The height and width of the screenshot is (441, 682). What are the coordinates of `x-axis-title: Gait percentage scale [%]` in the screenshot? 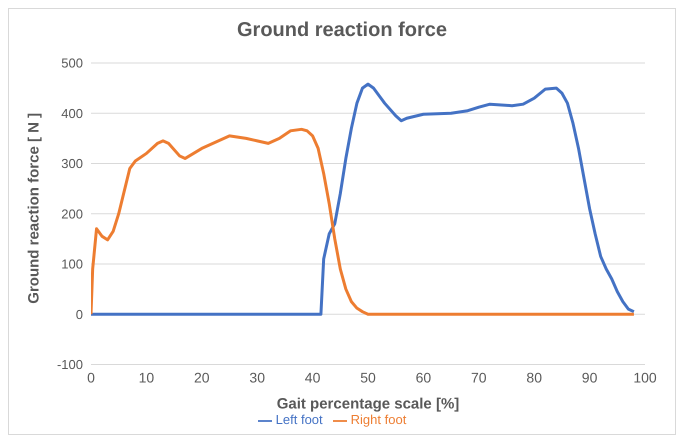 It's located at (368, 403).